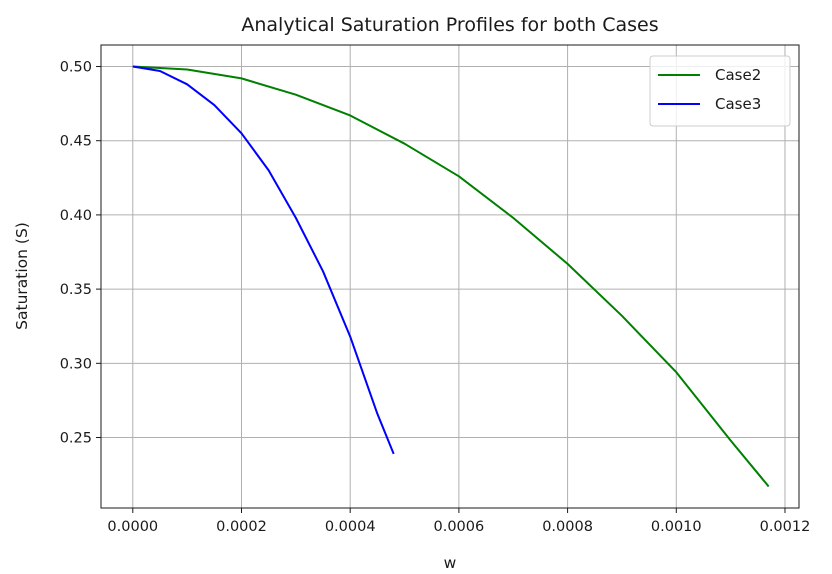 The width and height of the screenshot is (832, 574). What do you see at coordinates (76, 142) in the screenshot?
I see `y-tick-label: 0.45` at bounding box center [76, 142].